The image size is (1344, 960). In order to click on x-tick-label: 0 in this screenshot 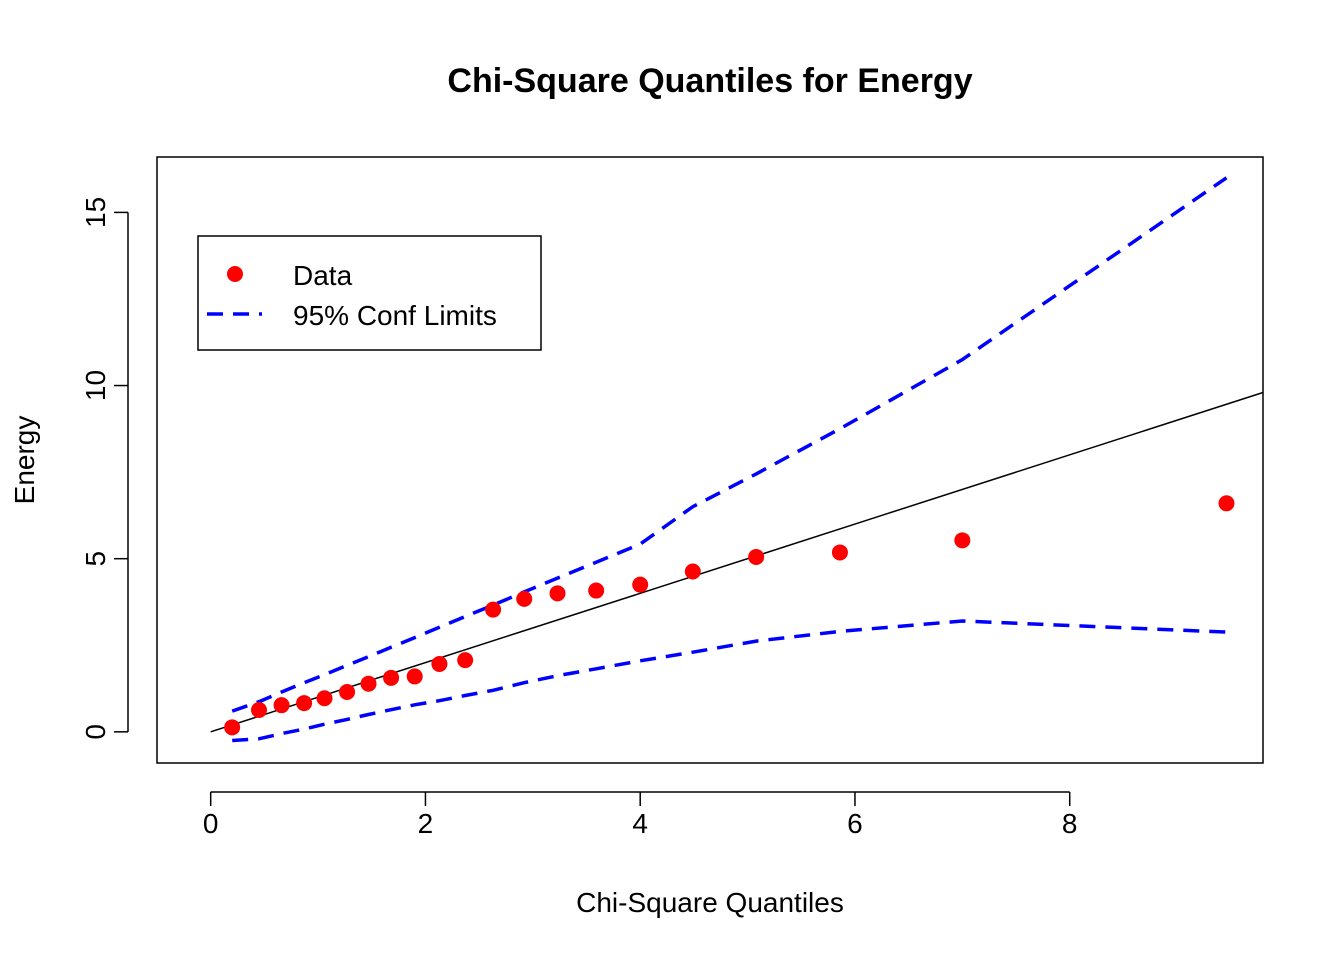, I will do `click(211, 823)`.